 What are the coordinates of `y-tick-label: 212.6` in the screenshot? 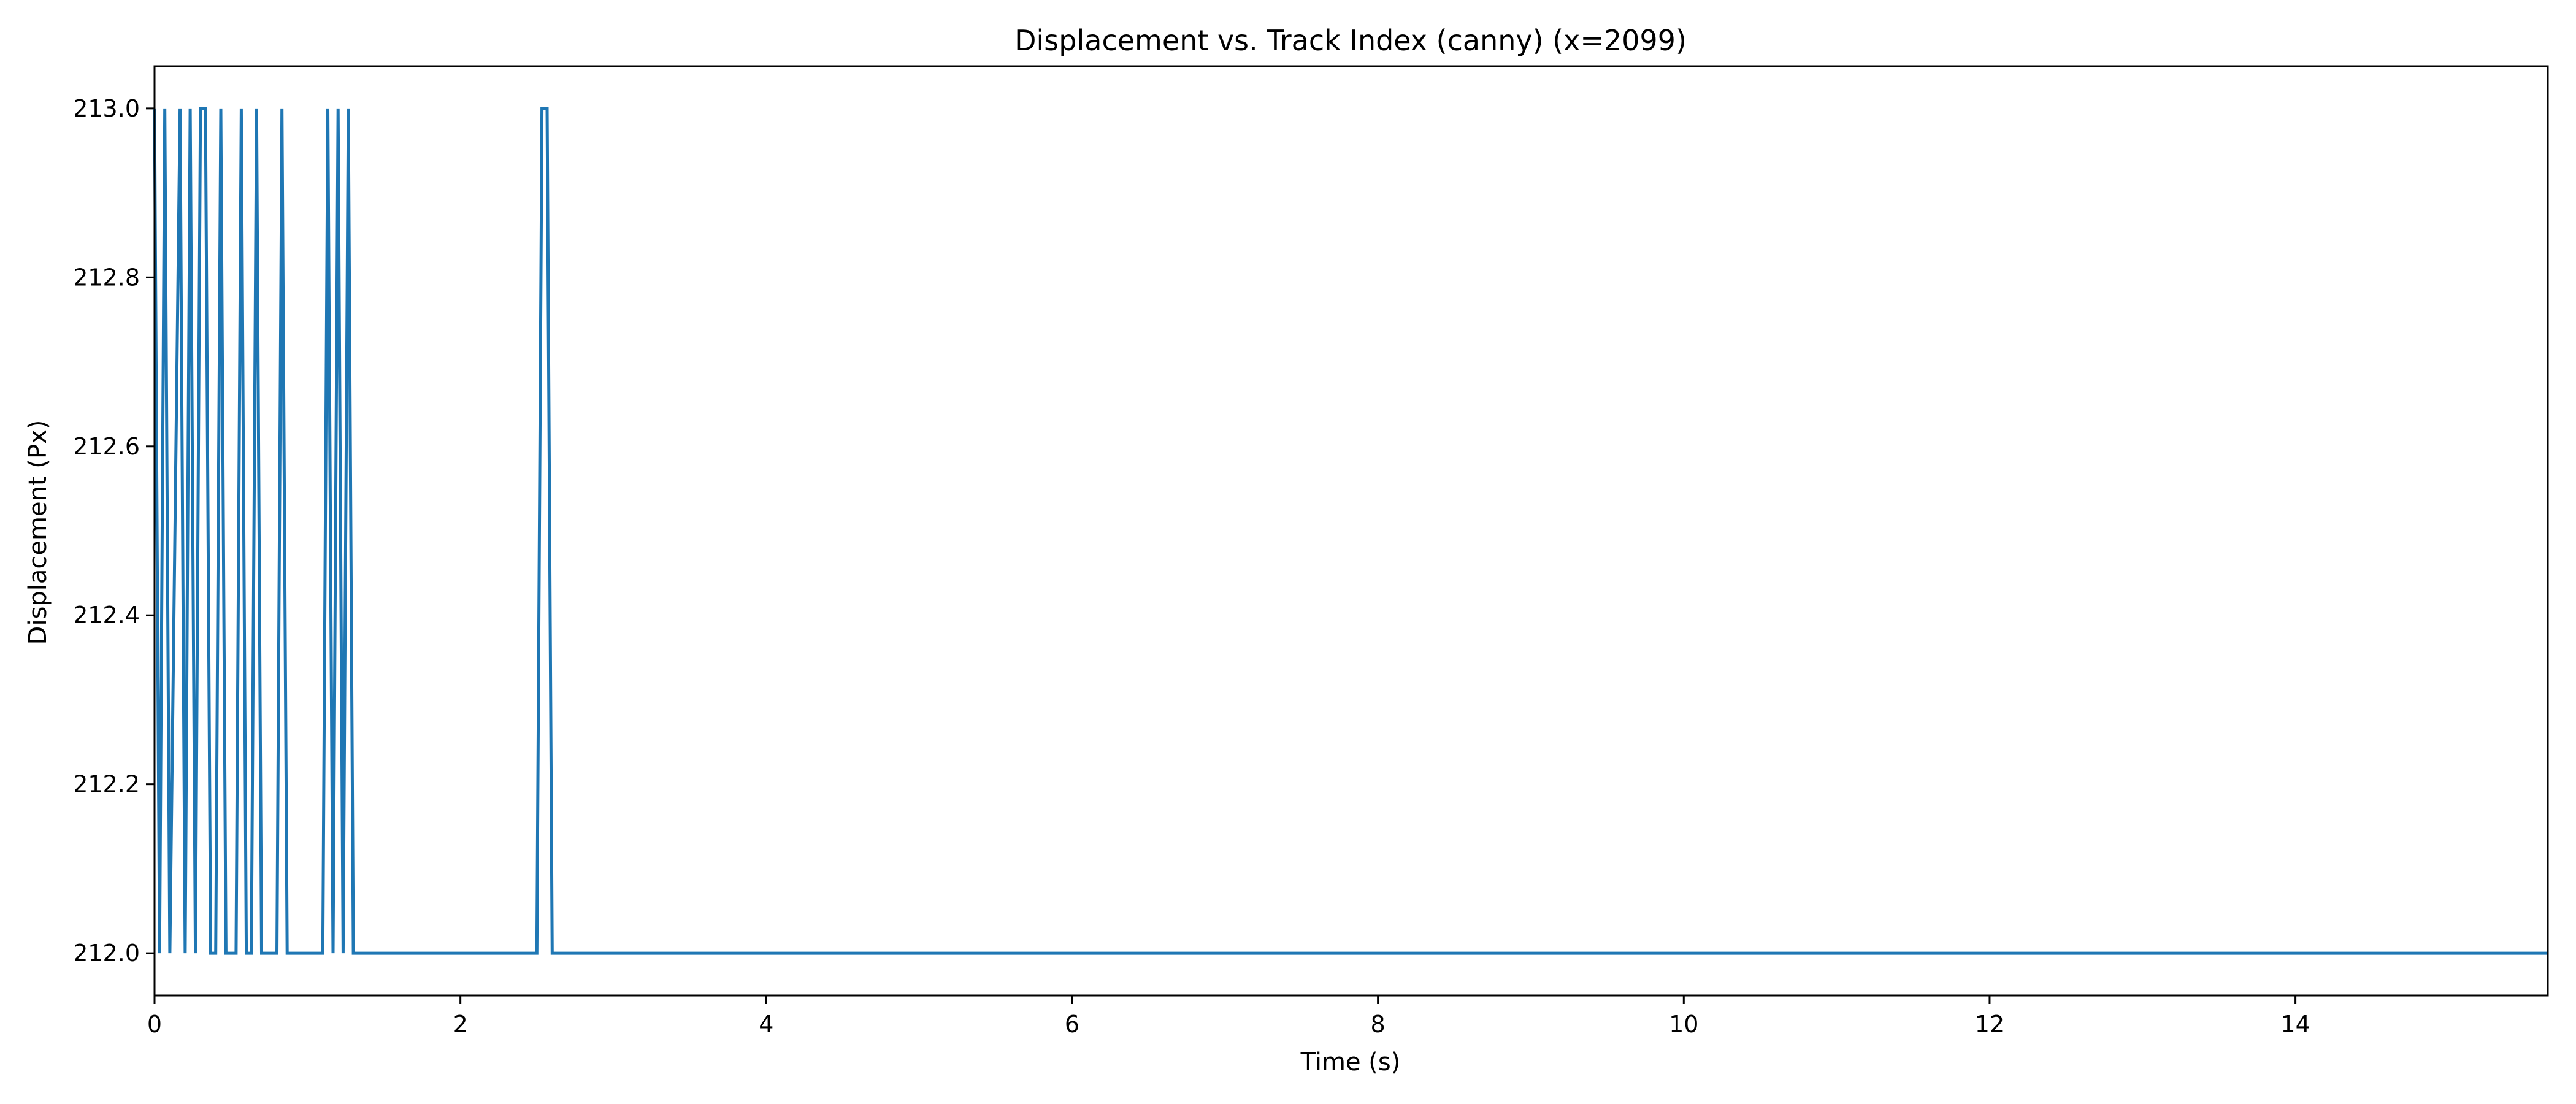 It's located at (106, 446).